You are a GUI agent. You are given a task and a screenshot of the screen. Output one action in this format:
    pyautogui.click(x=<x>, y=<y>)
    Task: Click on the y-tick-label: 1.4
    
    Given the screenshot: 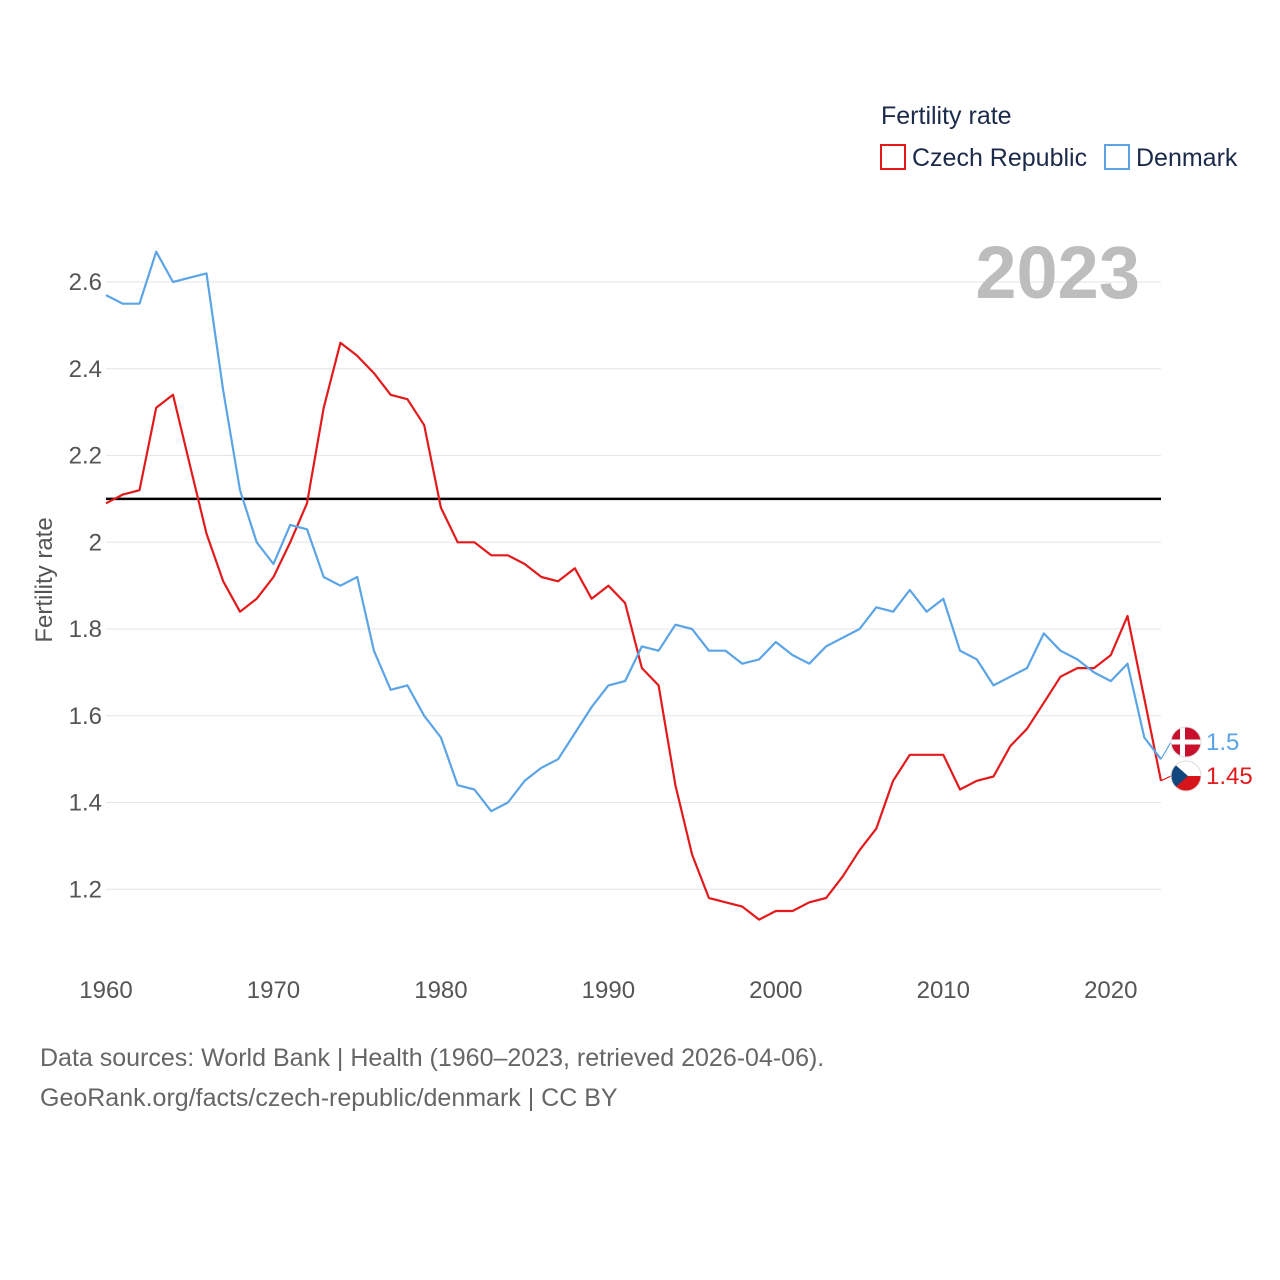 What is the action you would take?
    pyautogui.click(x=85, y=803)
    